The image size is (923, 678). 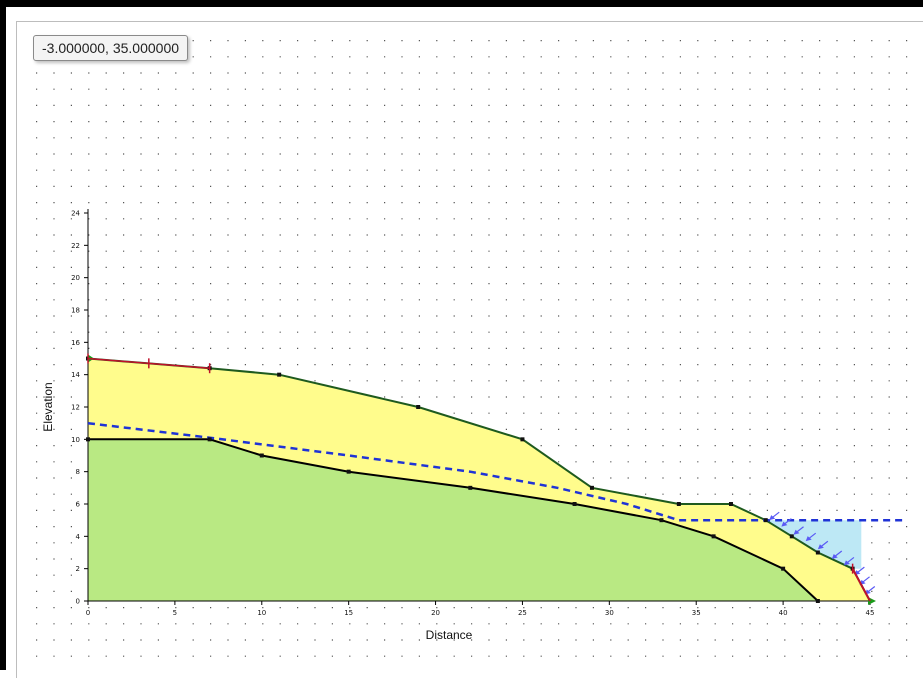 I want to click on y-tick-label: 2, so click(x=78, y=569).